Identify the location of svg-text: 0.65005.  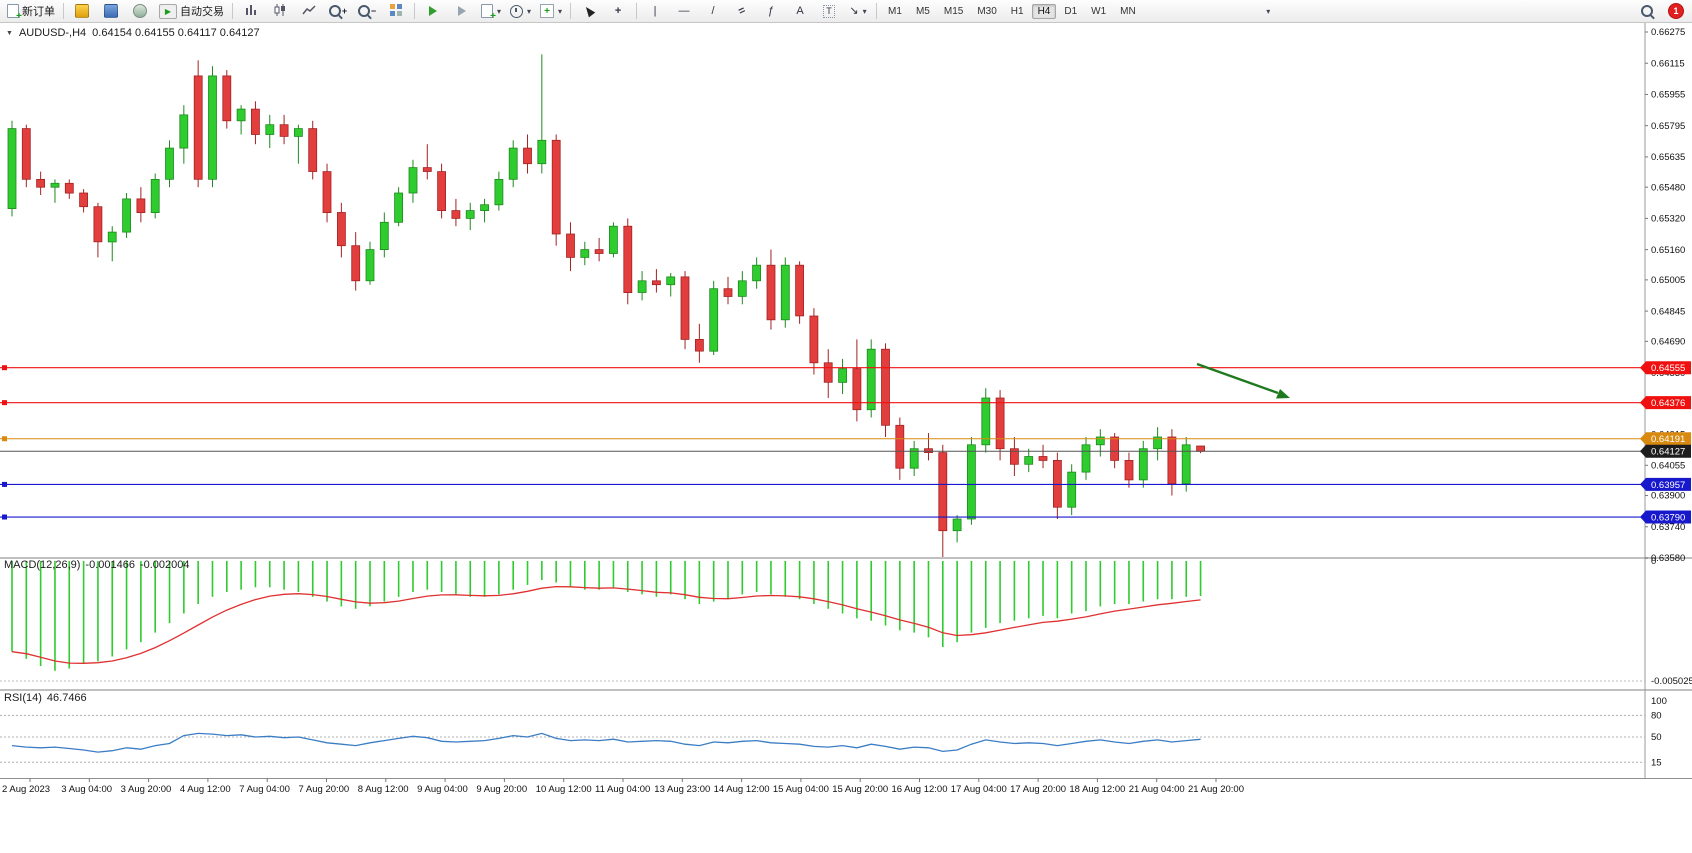
(1668, 280).